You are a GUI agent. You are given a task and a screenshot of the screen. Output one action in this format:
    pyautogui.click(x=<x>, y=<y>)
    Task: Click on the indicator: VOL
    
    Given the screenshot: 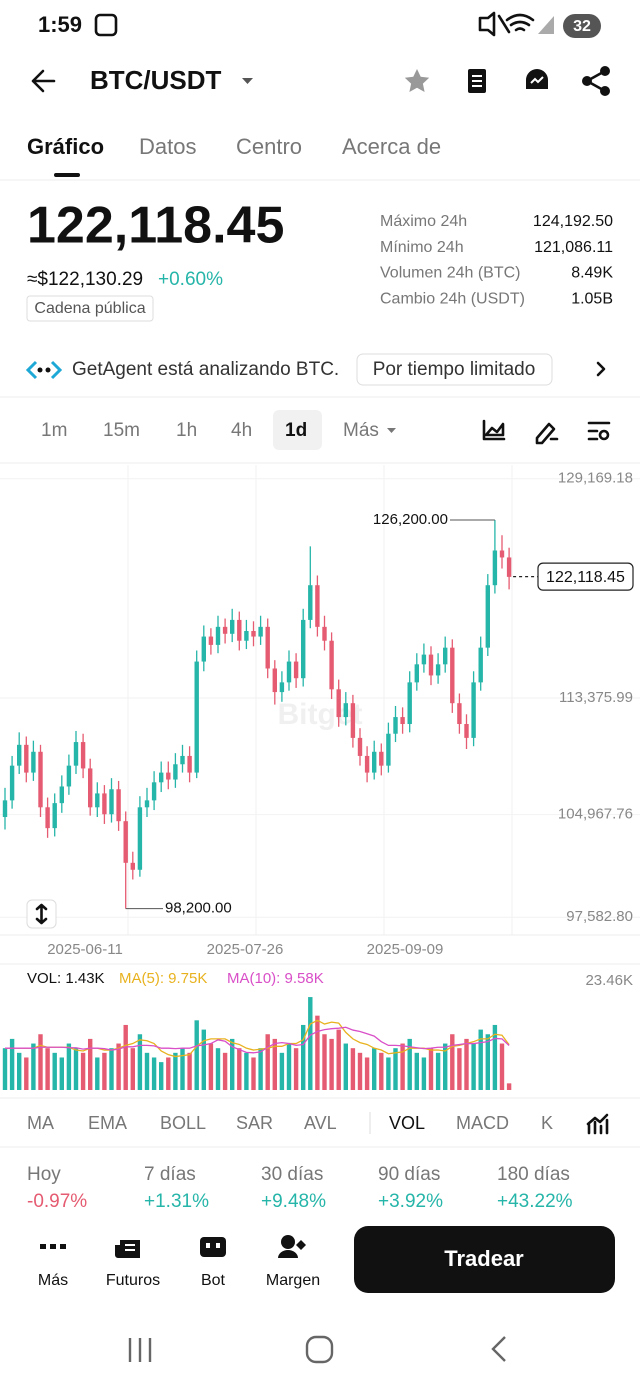 What is the action you would take?
    pyautogui.click(x=407, y=1123)
    